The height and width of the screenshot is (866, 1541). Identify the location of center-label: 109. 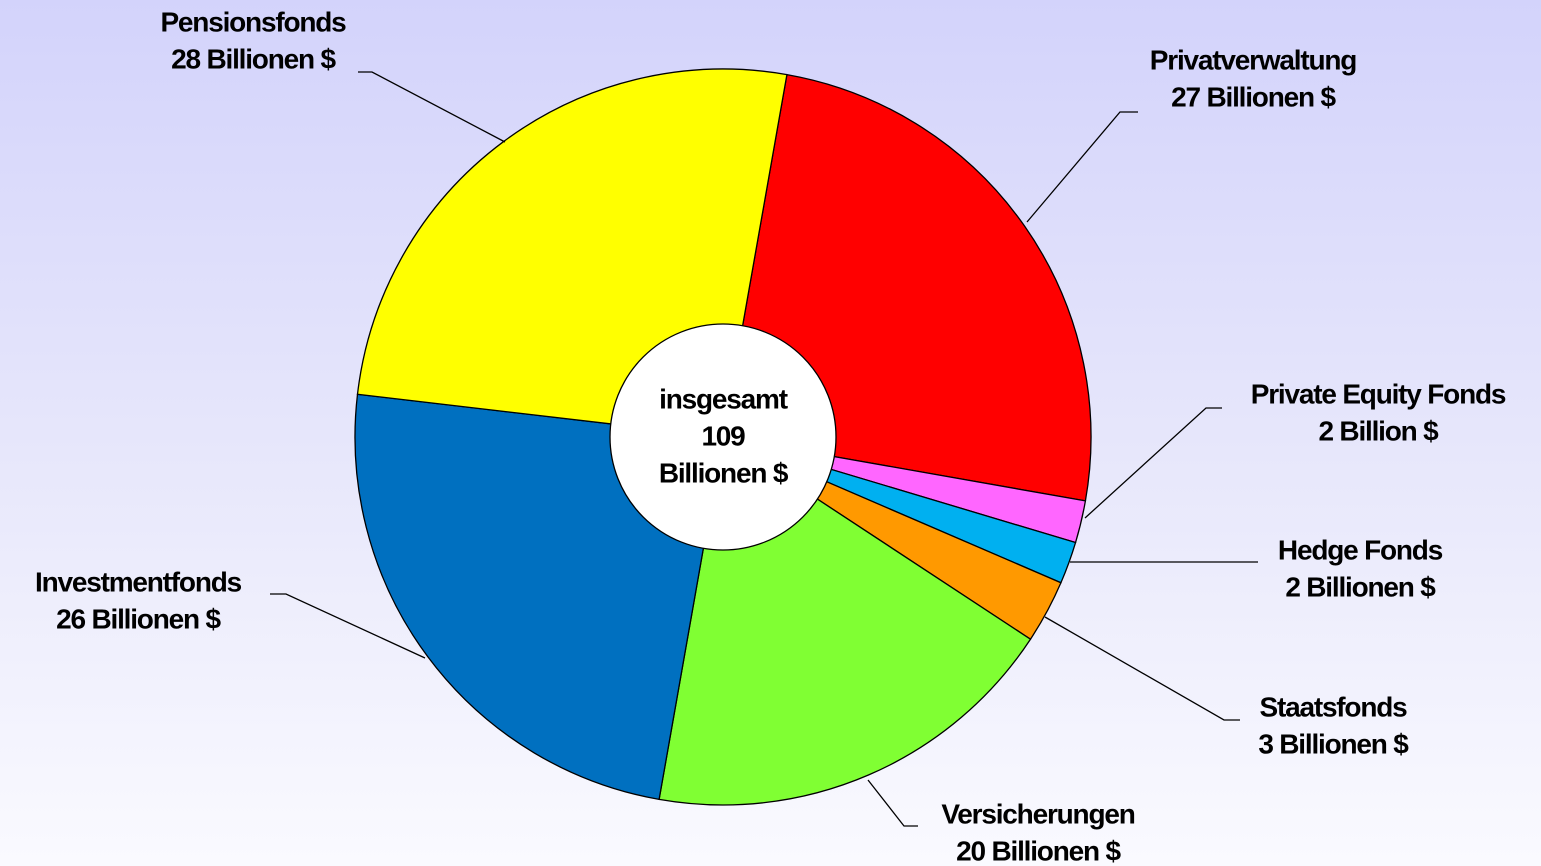
(723, 435).